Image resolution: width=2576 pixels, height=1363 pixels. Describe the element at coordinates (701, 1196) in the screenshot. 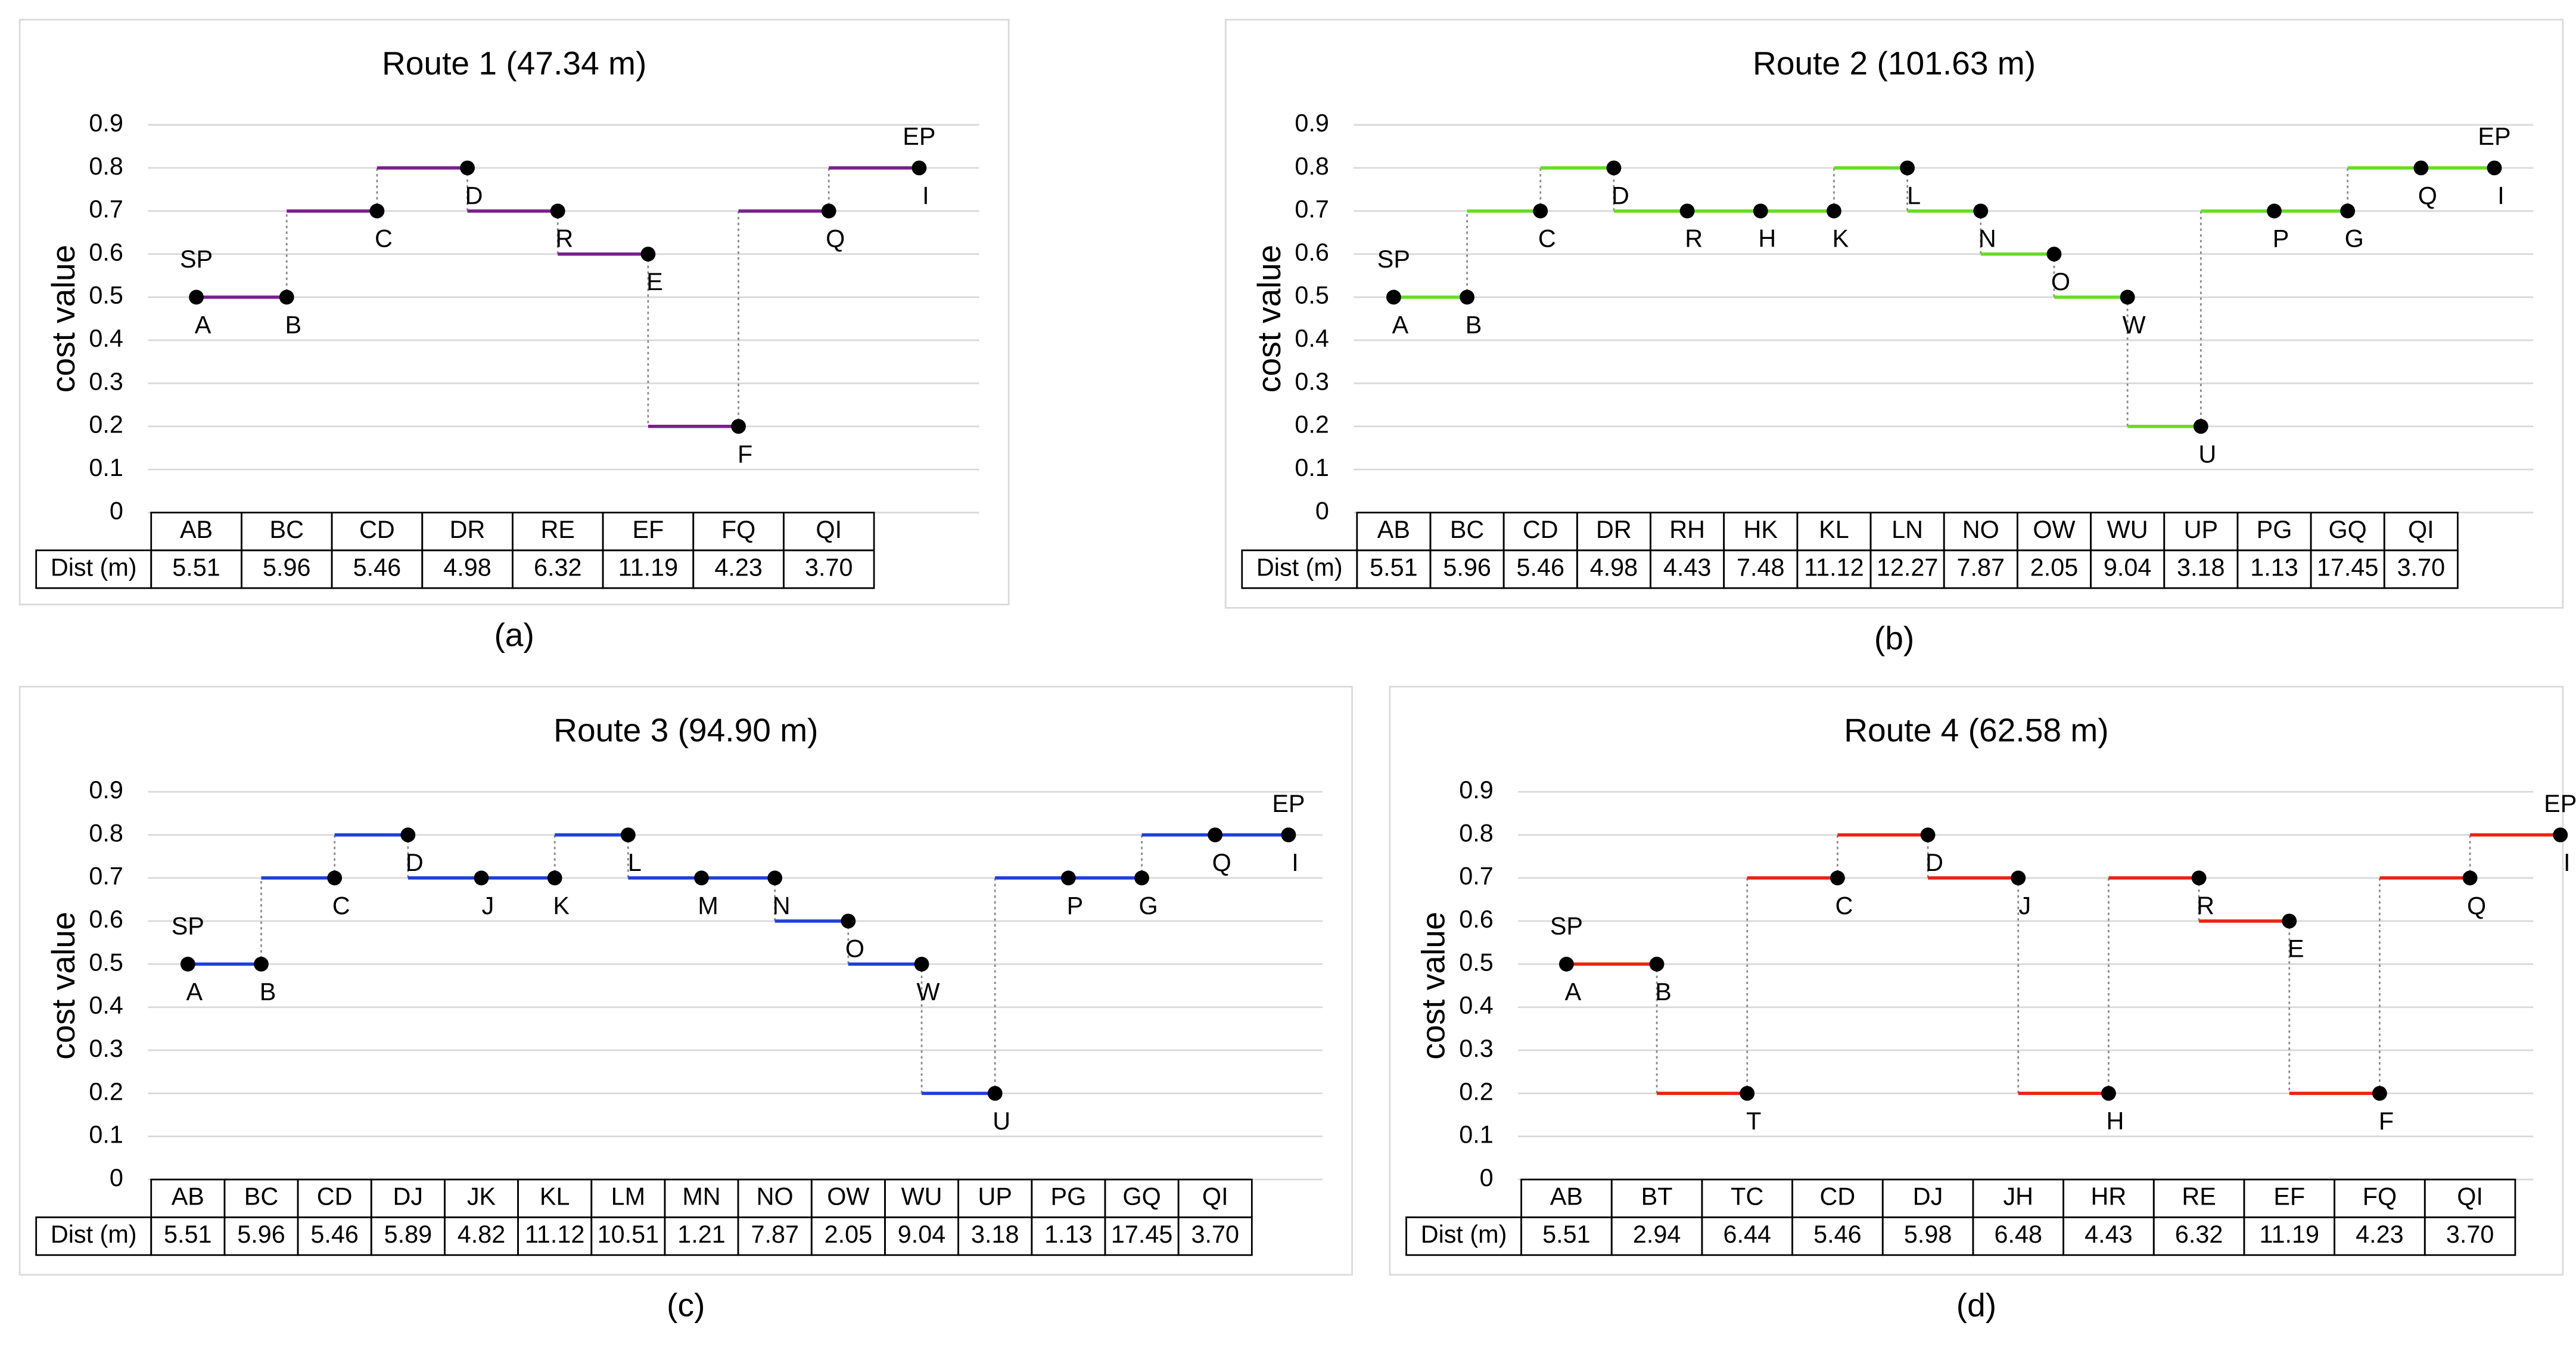

I see `table-segment: MN` at that location.